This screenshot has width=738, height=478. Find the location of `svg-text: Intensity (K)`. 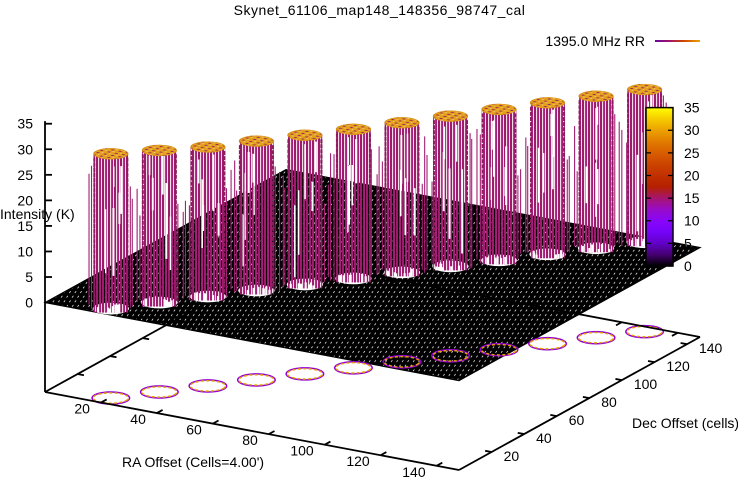

svg-text: Intensity (K) is located at coordinates (37, 214).